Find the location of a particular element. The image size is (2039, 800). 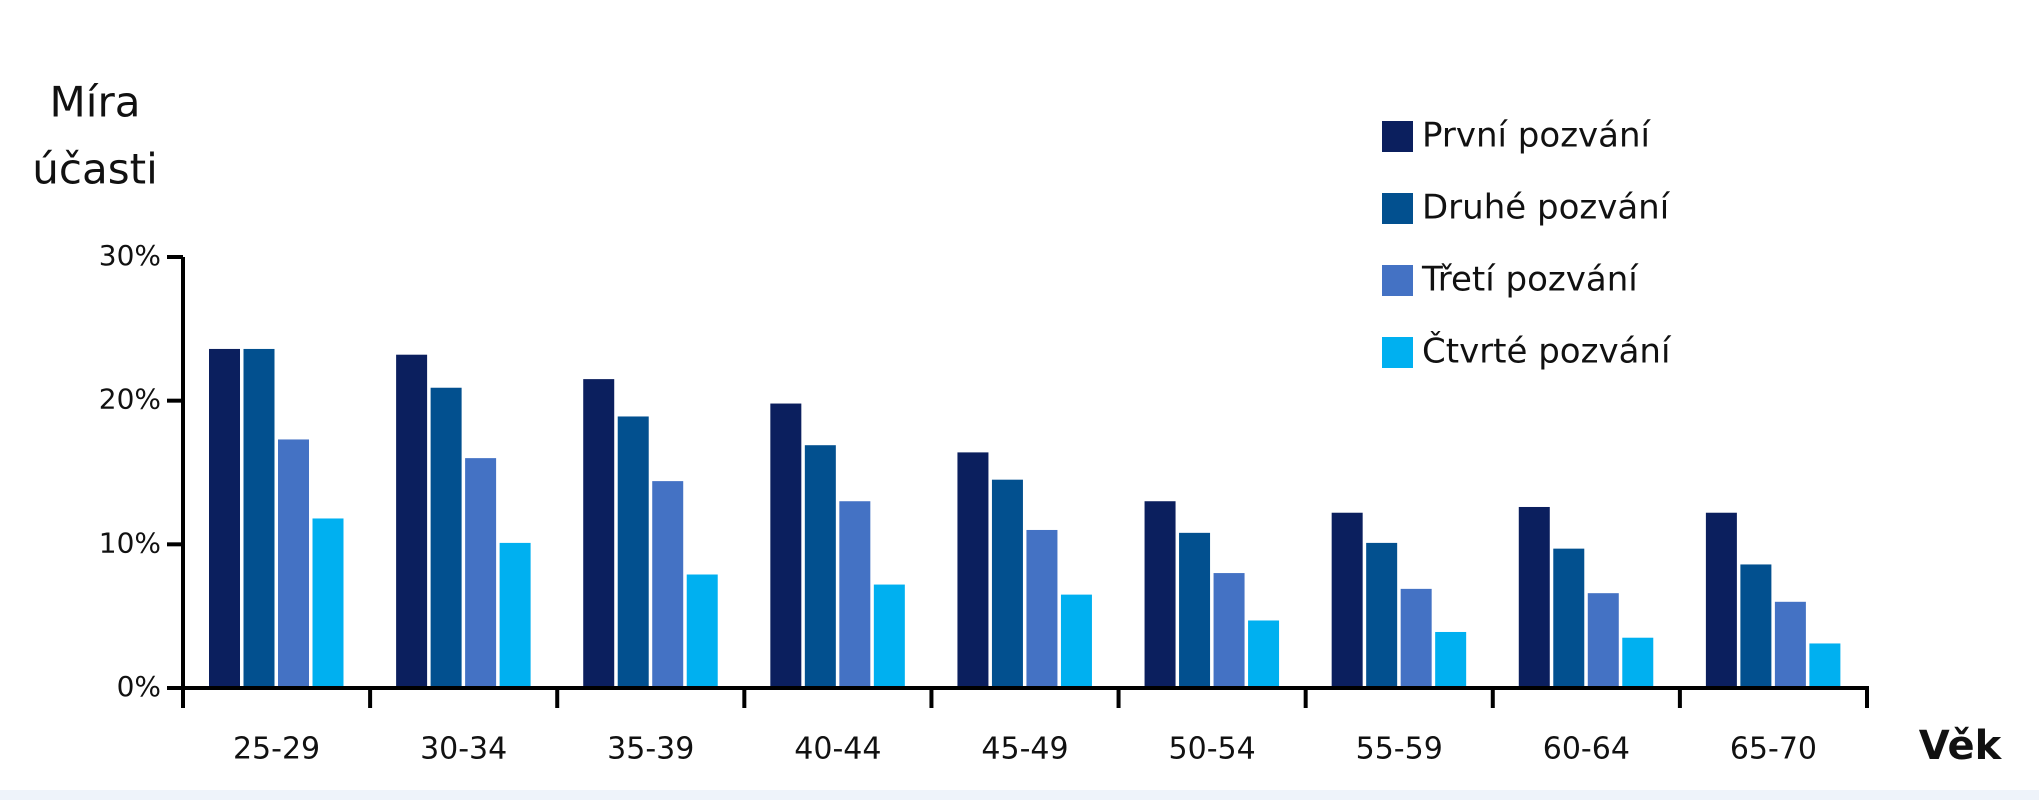

y-tick-label: 0% is located at coordinates (139, 686).